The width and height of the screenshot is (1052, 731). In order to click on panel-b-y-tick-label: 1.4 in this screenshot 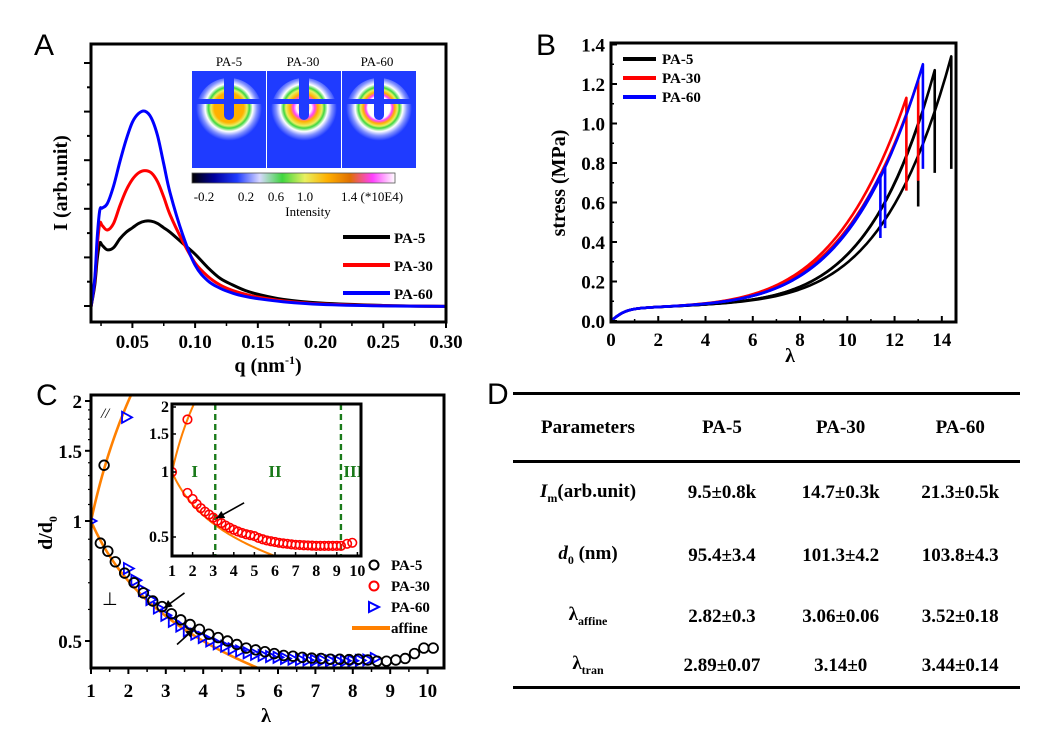, I will do `click(593, 46)`.